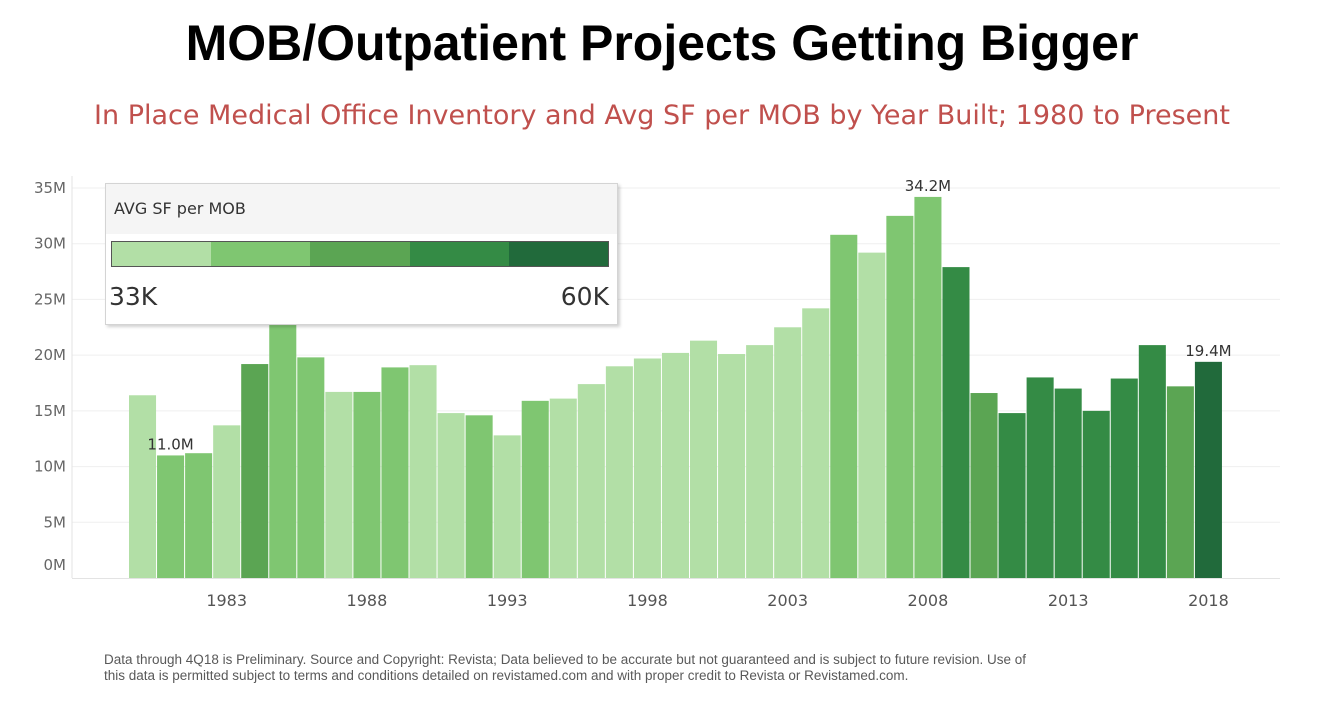 This screenshot has height=726, width=1324. Describe the element at coordinates (283, 451) in the screenshot. I see `bar-1985` at that location.